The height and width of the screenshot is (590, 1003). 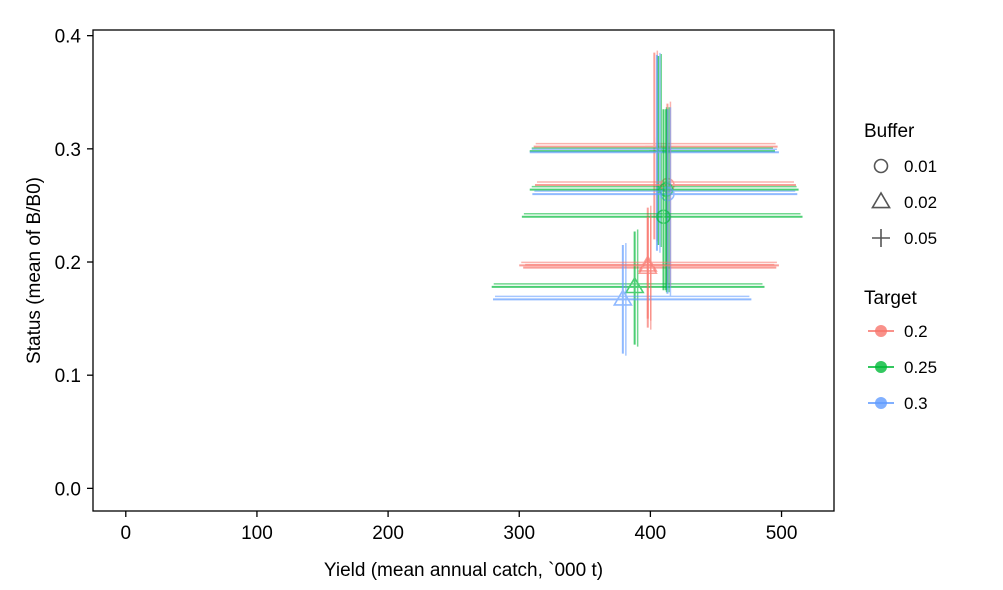 I want to click on x-tick-label: 0, so click(x=125, y=533).